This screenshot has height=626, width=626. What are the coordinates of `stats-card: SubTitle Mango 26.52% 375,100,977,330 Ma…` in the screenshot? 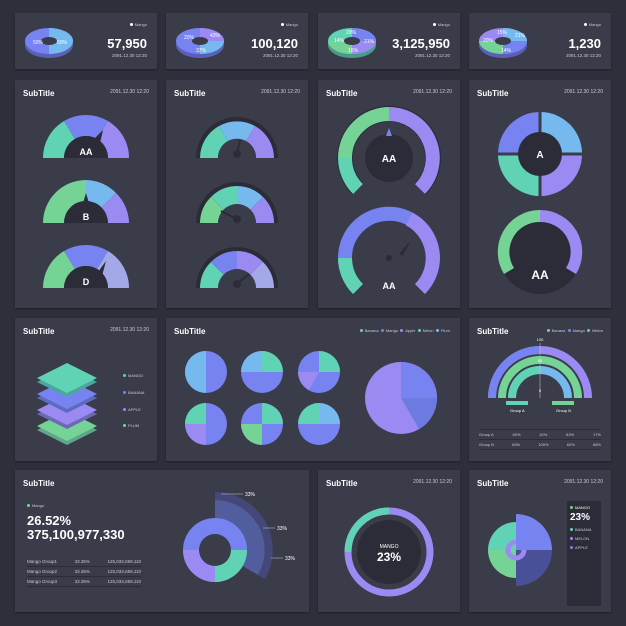 It's located at (162, 541).